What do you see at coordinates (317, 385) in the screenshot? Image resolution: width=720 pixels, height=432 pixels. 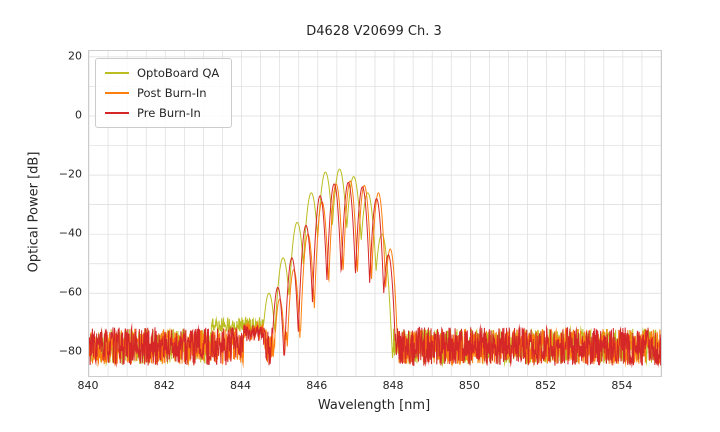 I see `x-tick-label: 846` at bounding box center [317, 385].